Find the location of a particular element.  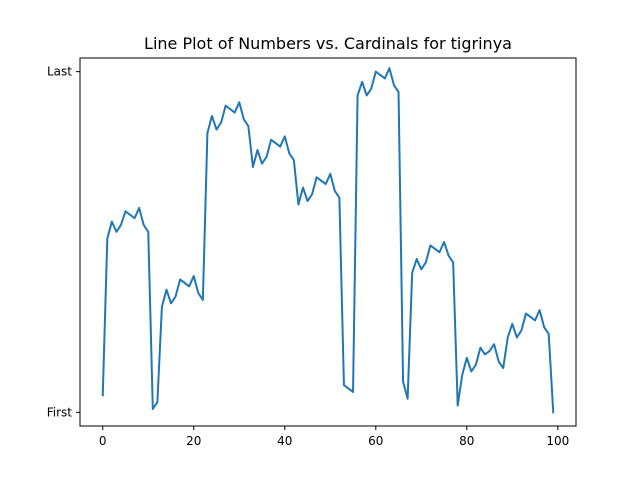

x-tick-label: 100 is located at coordinates (557, 441).